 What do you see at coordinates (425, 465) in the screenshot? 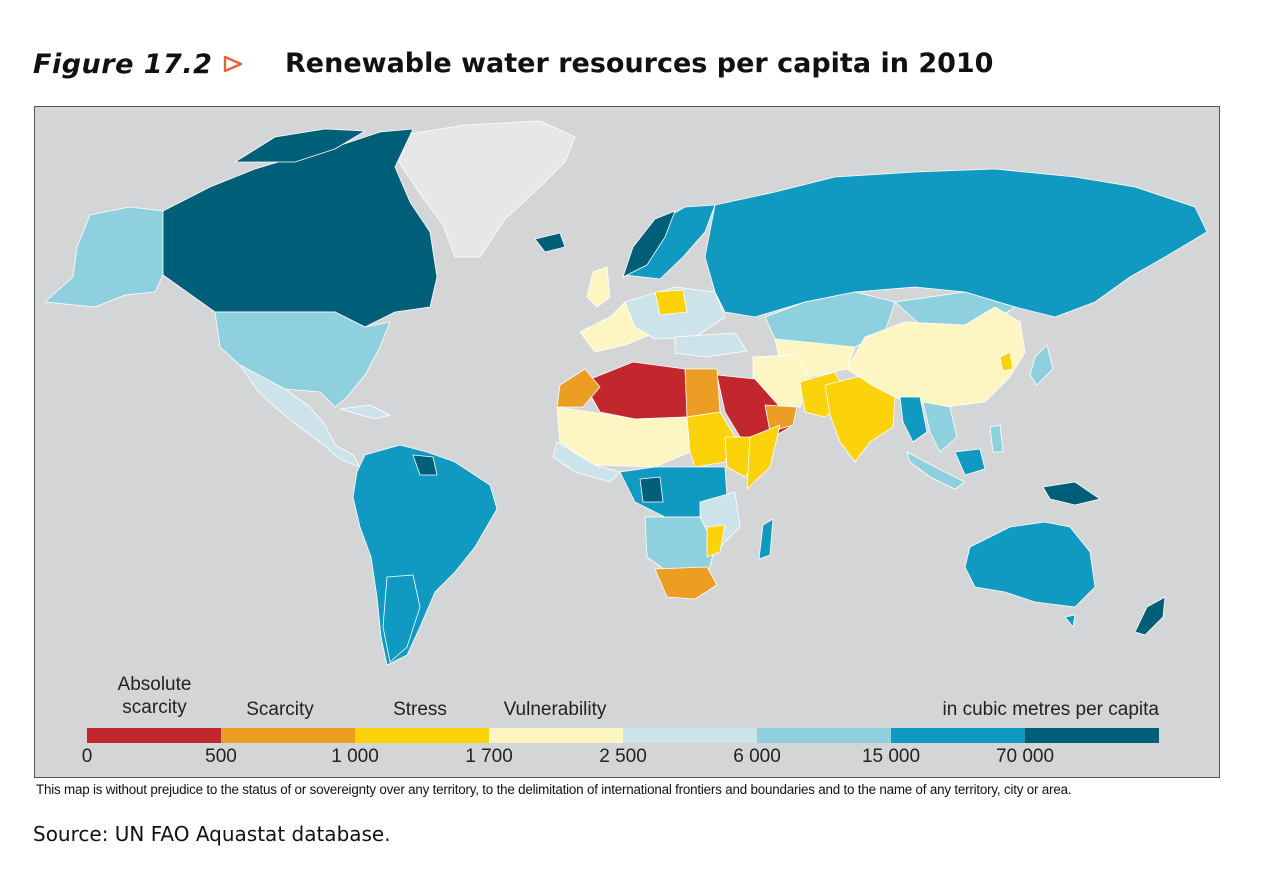
I see `region-guyanas` at bounding box center [425, 465].